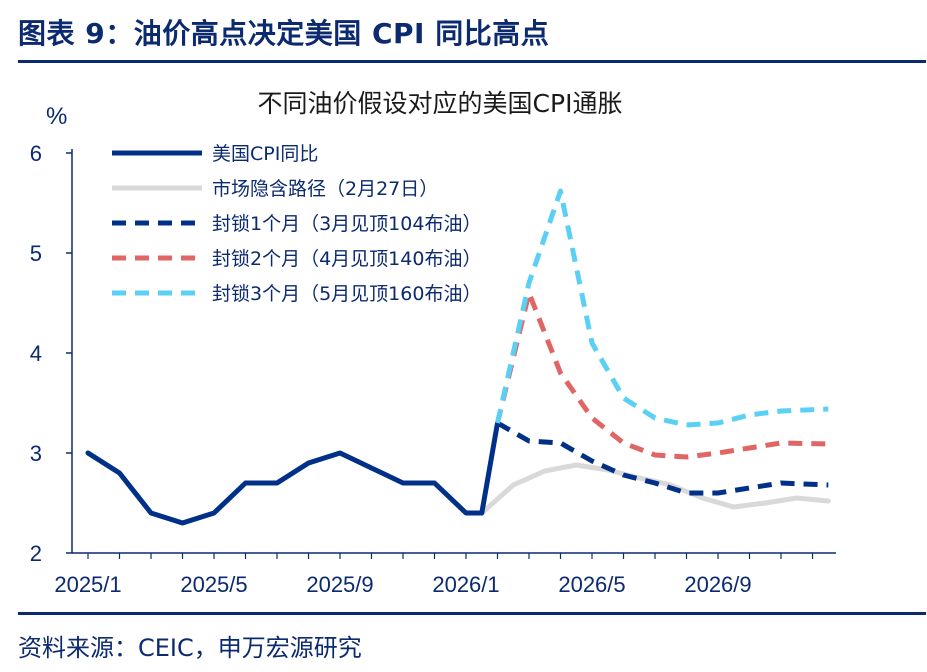 The width and height of the screenshot is (927, 672). What do you see at coordinates (213, 584) in the screenshot?
I see `x-tick-label: 2025/5` at bounding box center [213, 584].